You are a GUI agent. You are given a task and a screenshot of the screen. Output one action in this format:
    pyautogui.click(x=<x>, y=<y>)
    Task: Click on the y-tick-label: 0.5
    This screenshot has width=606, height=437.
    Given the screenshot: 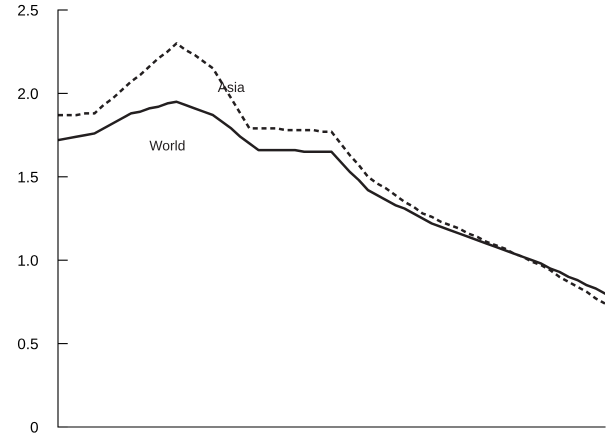 What is the action you would take?
    pyautogui.click(x=28, y=344)
    